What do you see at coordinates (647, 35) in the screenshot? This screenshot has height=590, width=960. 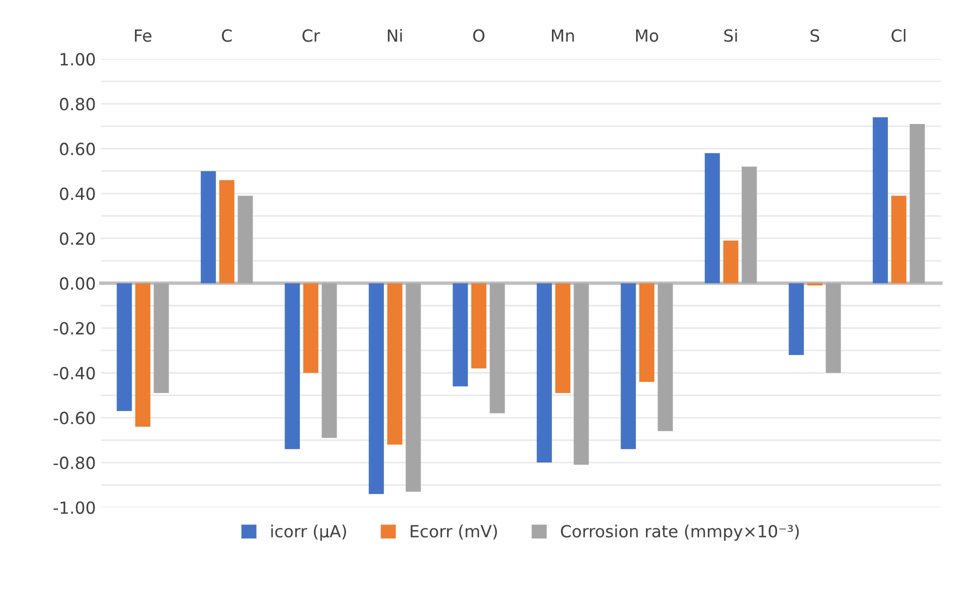 I see `x-tick-label: Mo` at bounding box center [647, 35].